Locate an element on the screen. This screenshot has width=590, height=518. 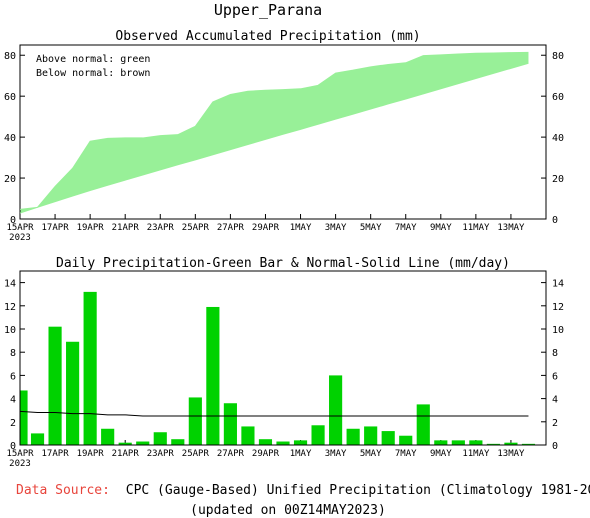
accum-xtick-label: 7MAY is located at coordinates (406, 228).